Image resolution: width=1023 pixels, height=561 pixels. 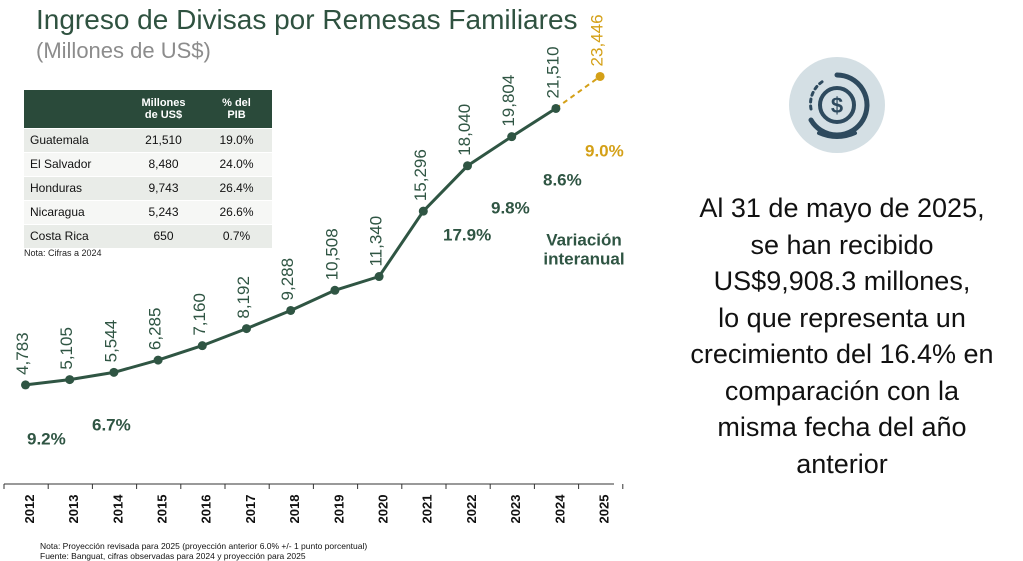 What do you see at coordinates (376, 241) in the screenshot?
I see `data-label: 11,340` at bounding box center [376, 241].